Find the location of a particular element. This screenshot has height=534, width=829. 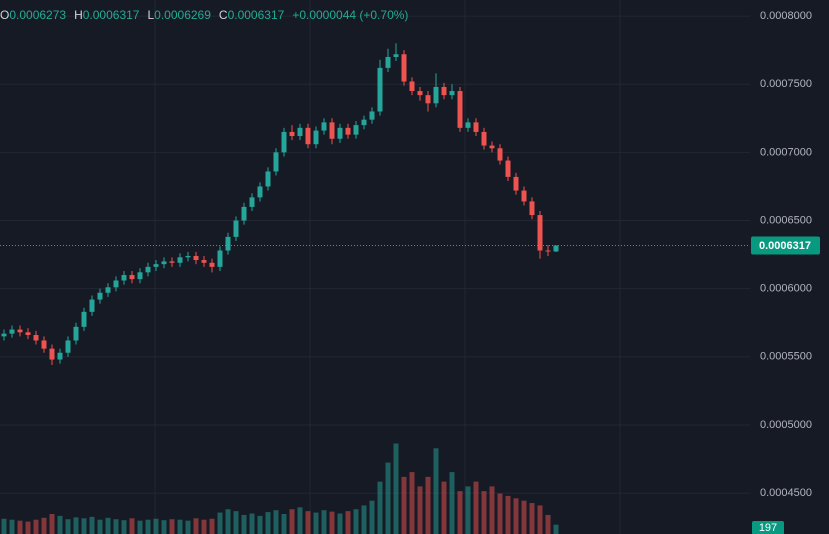

legend-item: L0.0006269 is located at coordinates (178, 15).